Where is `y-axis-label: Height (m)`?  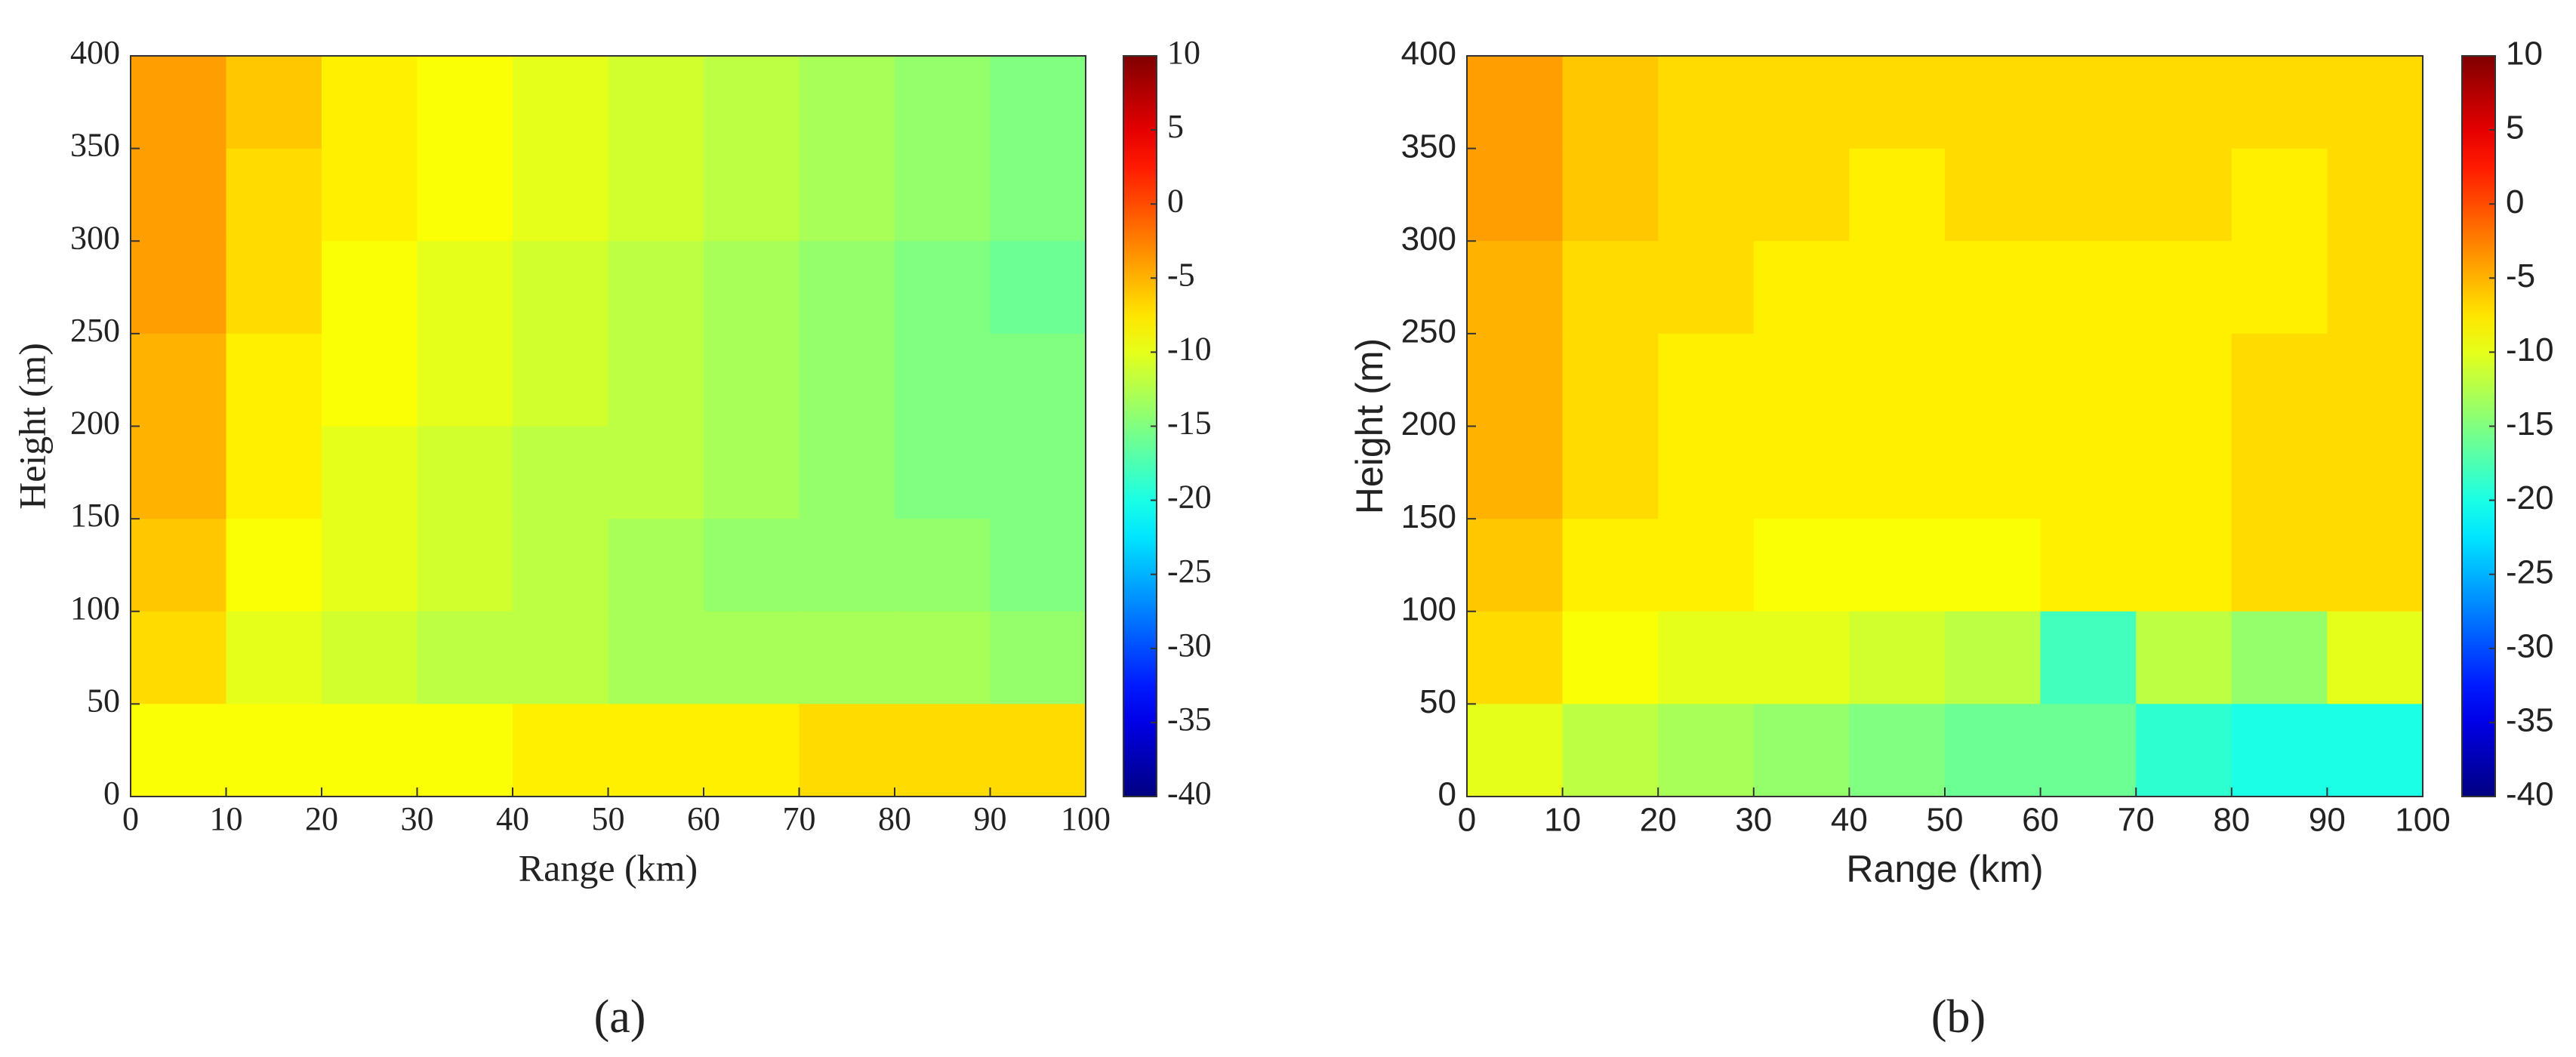 y-axis-label: Height (m) is located at coordinates (32, 427).